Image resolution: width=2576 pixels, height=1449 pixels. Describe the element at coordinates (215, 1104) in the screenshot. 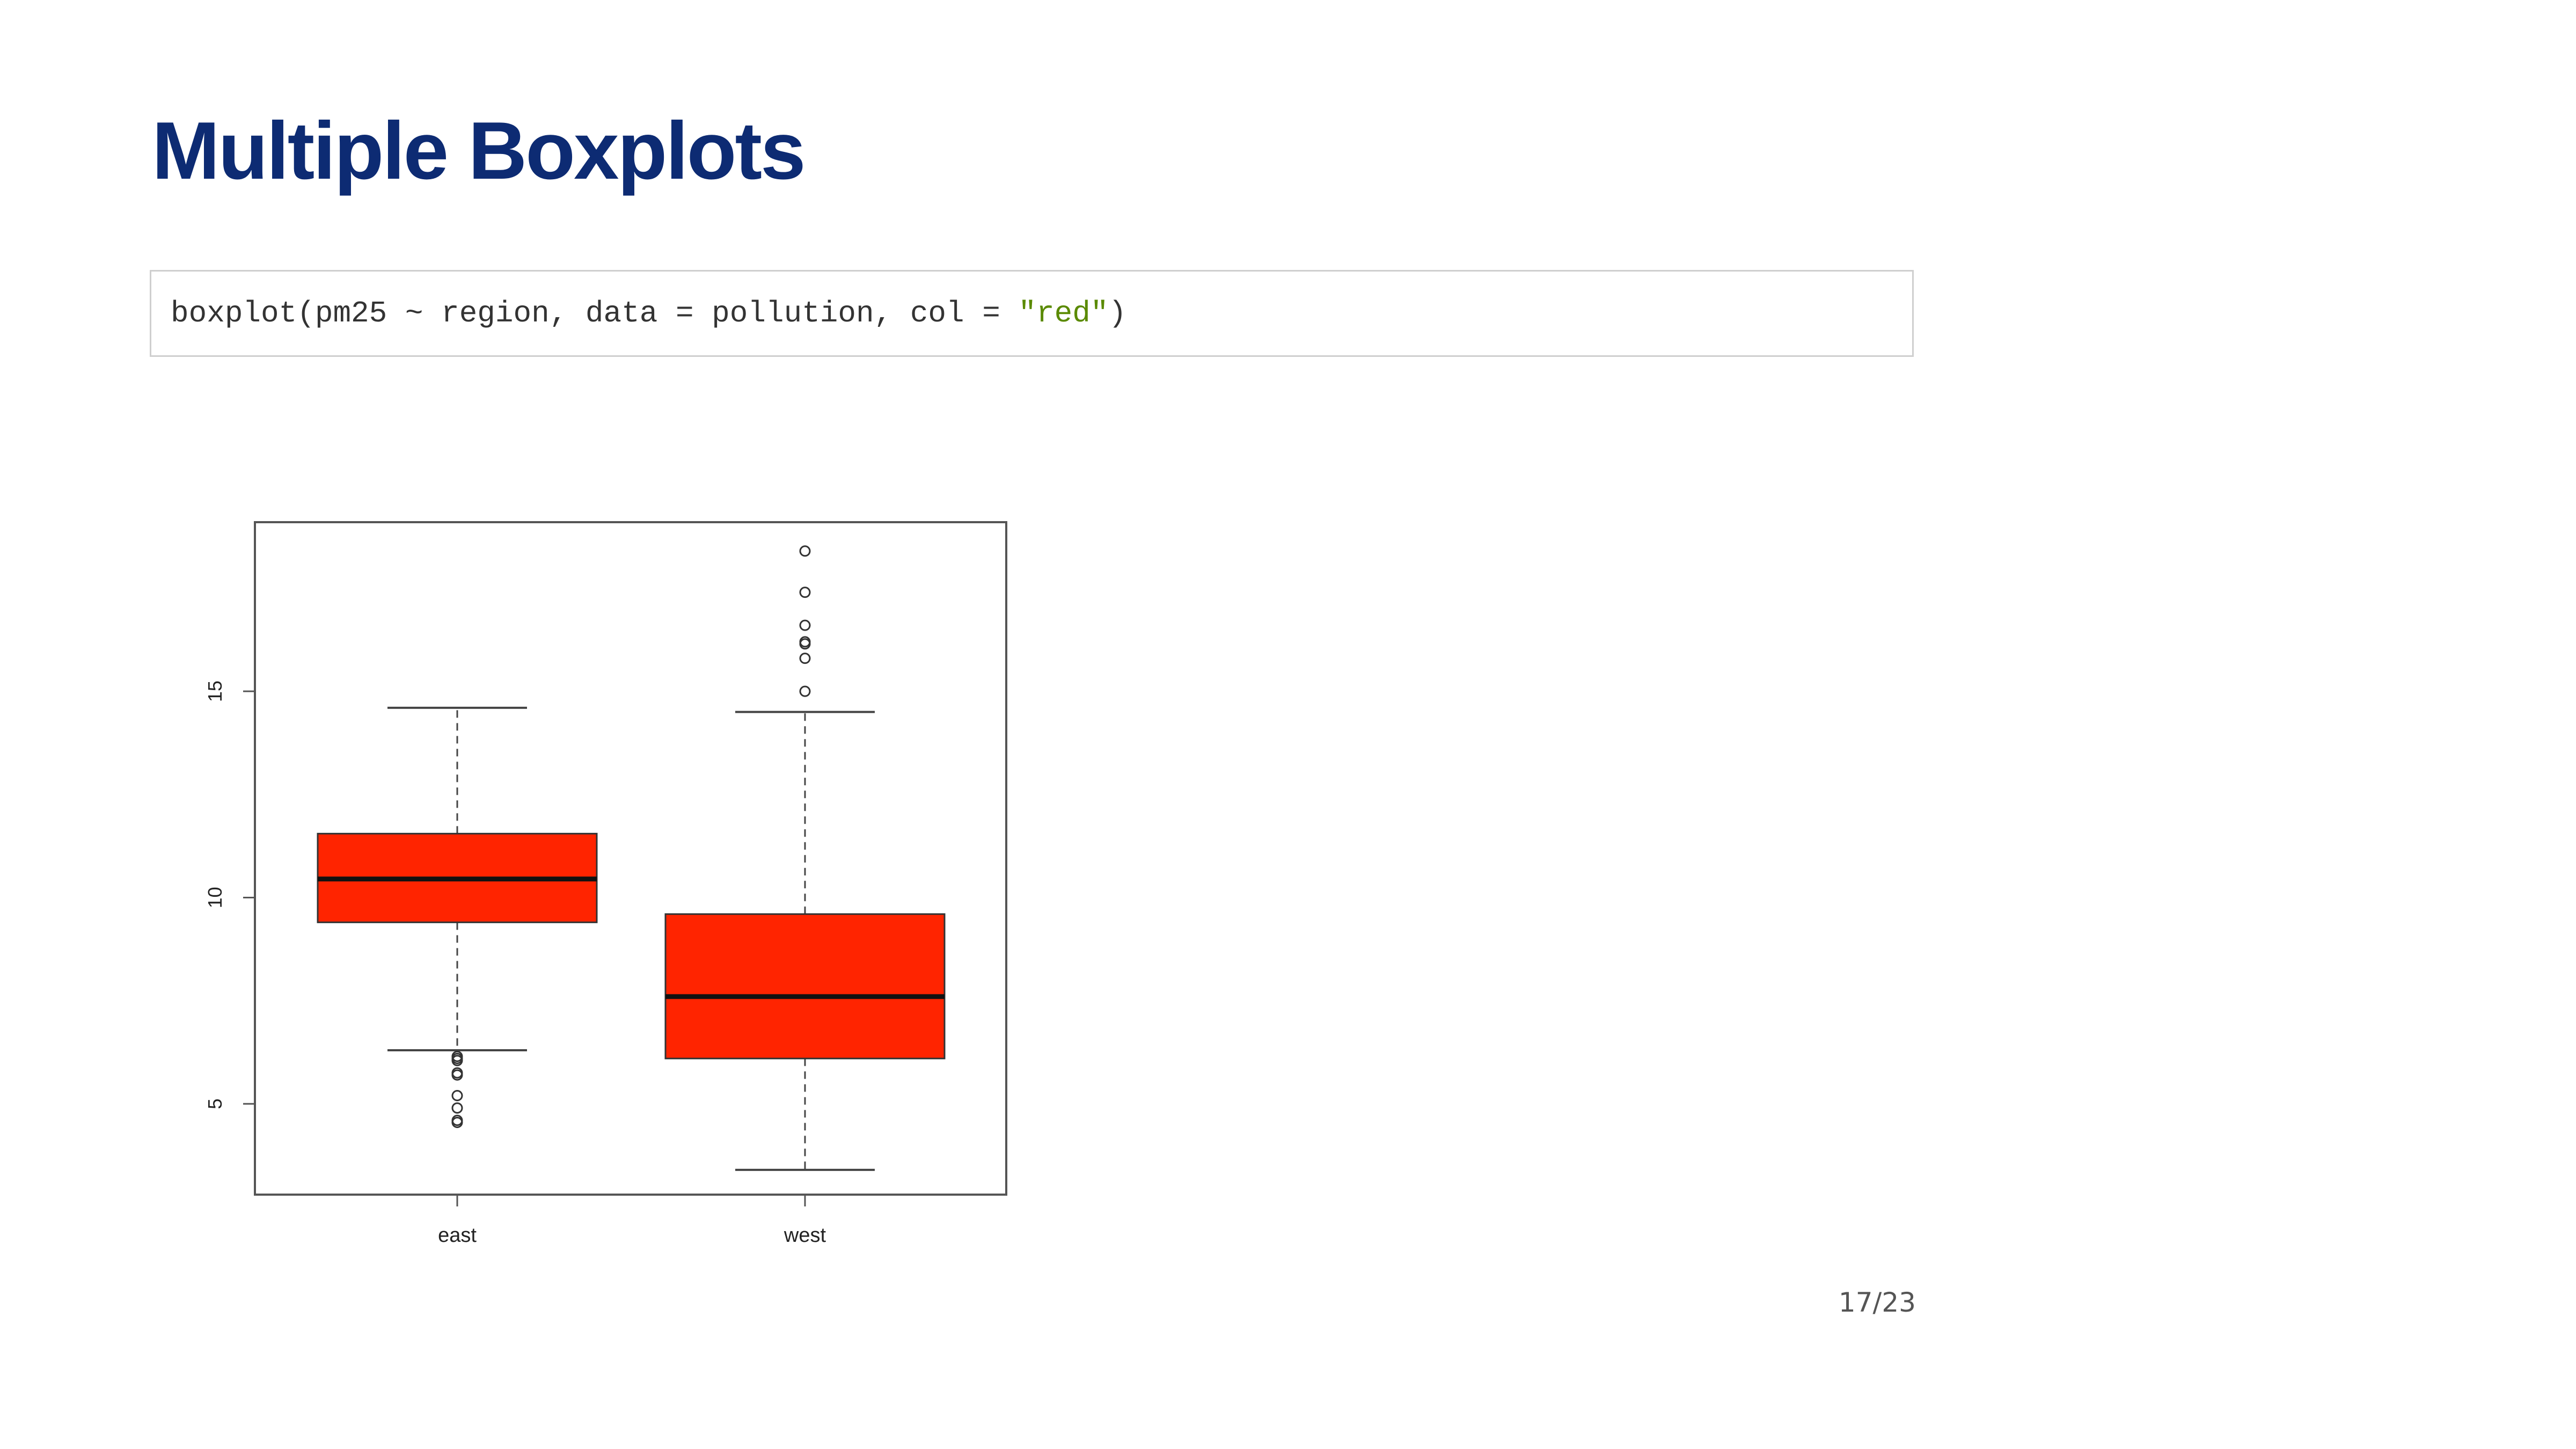

I see `y-tick-label-5: 5` at that location.